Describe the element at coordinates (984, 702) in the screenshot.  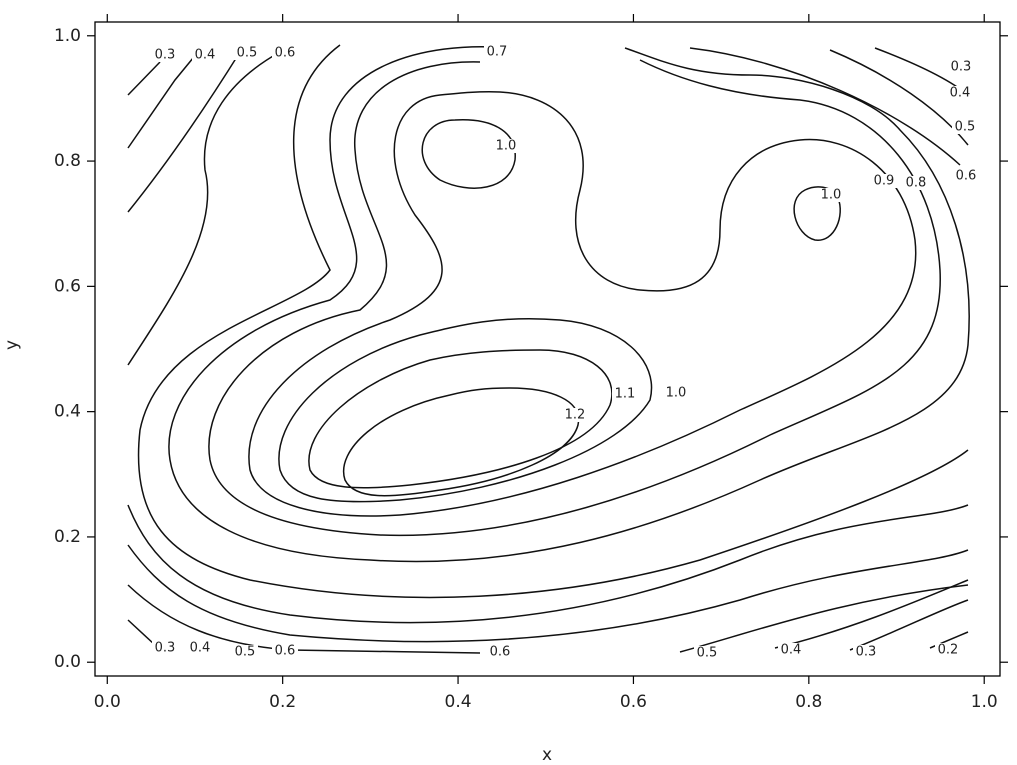
I see `x-tick-label: 1.0` at that location.